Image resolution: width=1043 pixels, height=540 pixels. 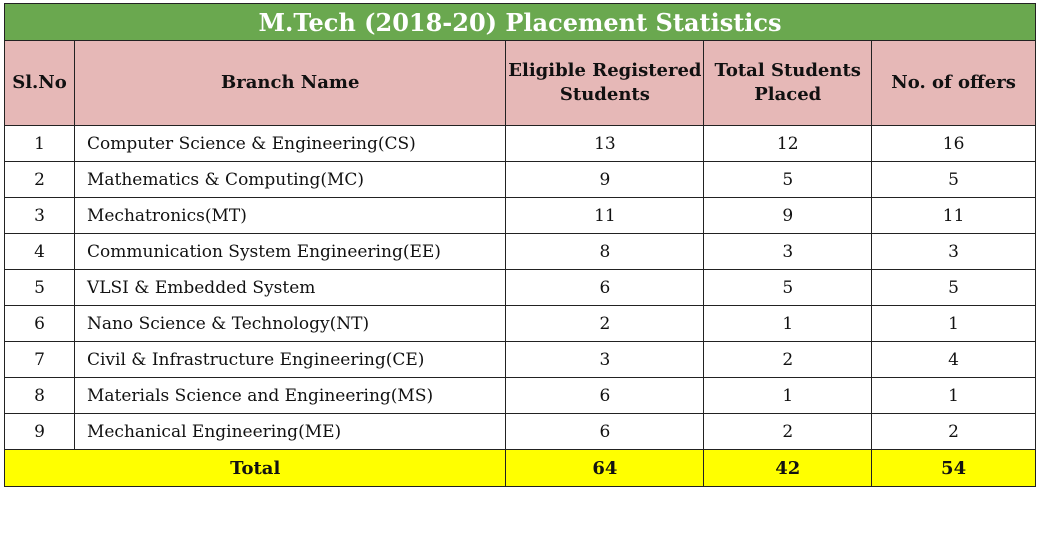 I want to click on row-eligible: 8, so click(x=605, y=251).